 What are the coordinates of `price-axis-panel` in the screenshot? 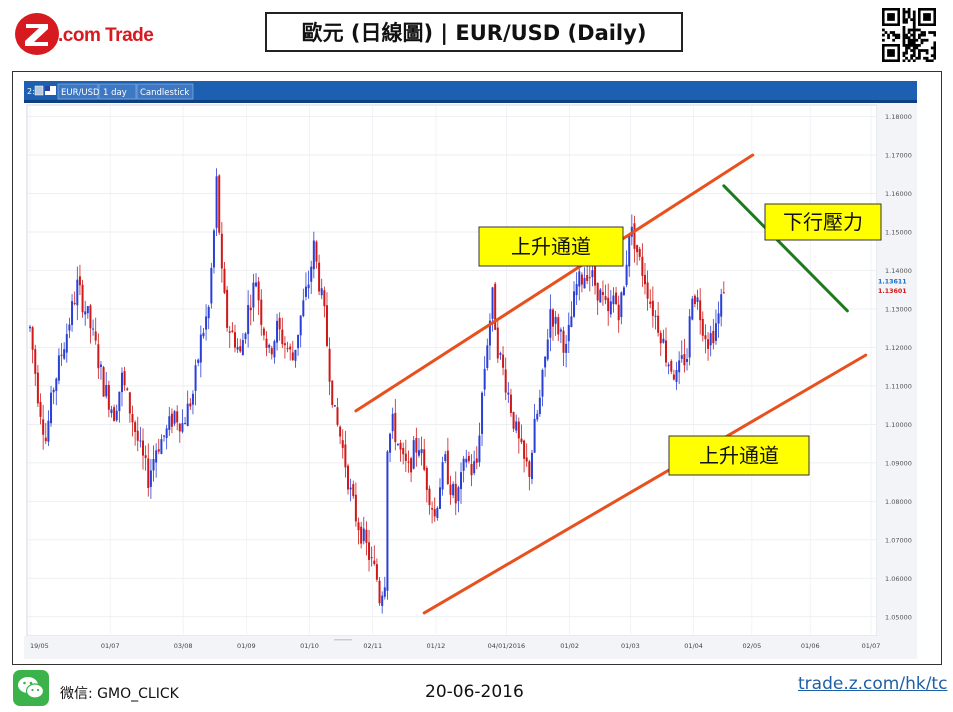 It's located at (897, 381).